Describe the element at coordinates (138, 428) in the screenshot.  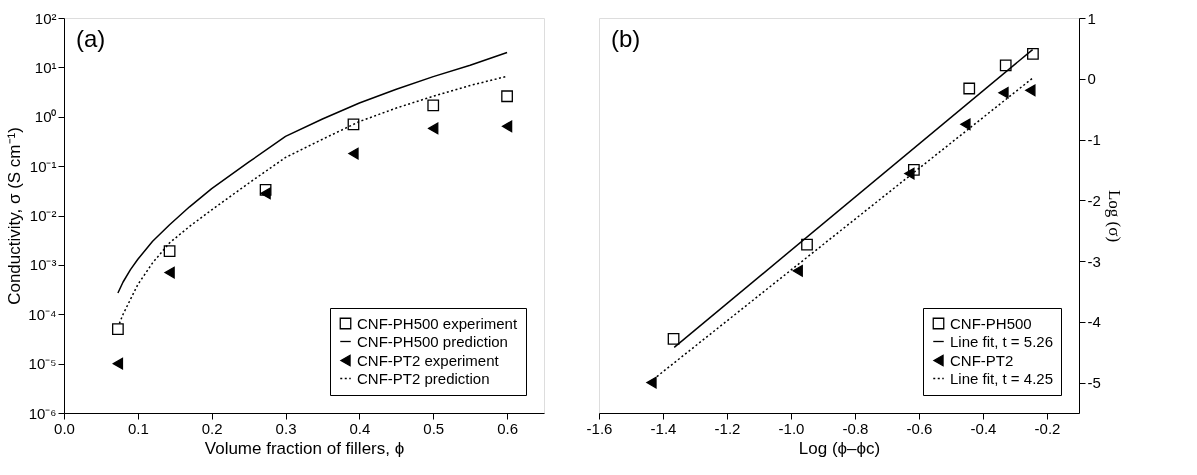
I see `x-tick-label: 0.1` at that location.